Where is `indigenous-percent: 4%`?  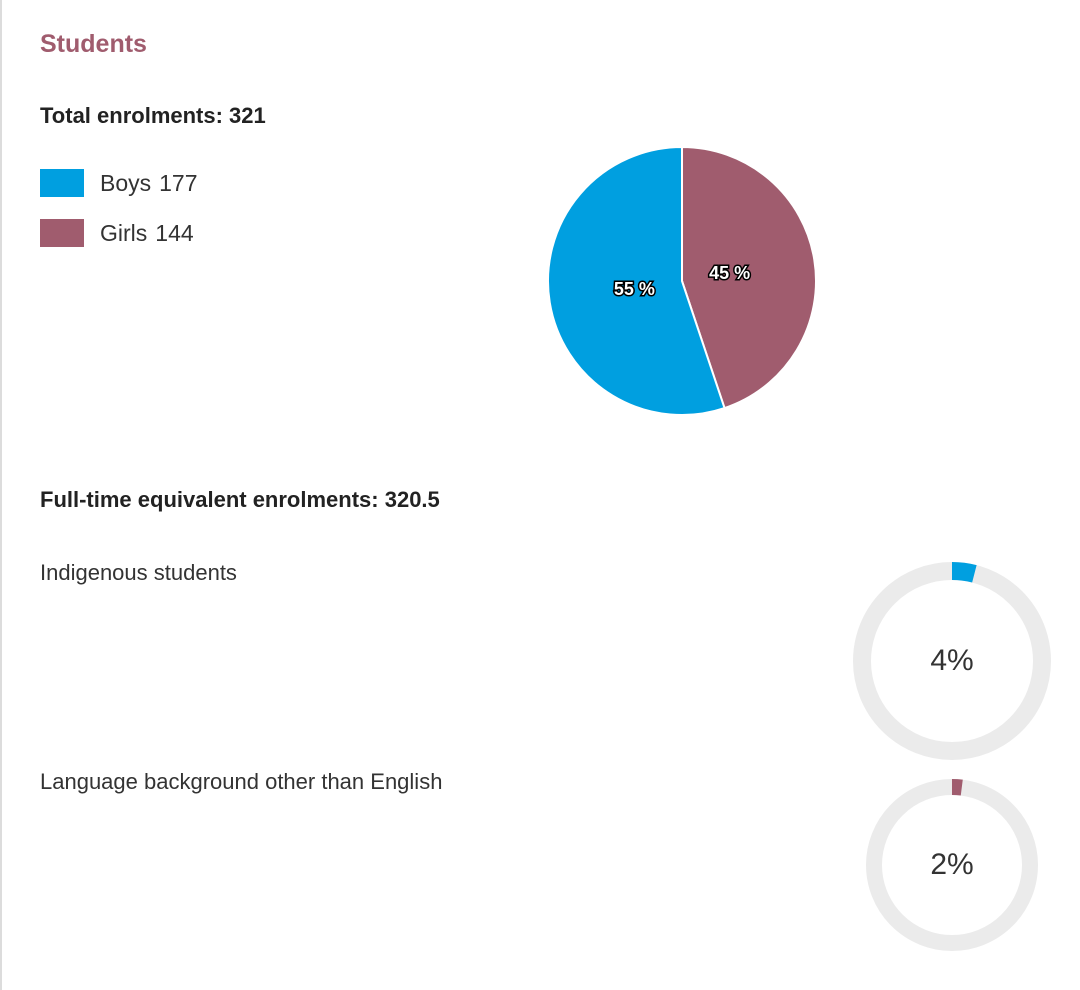
indigenous-percent: 4% is located at coordinates (952, 660).